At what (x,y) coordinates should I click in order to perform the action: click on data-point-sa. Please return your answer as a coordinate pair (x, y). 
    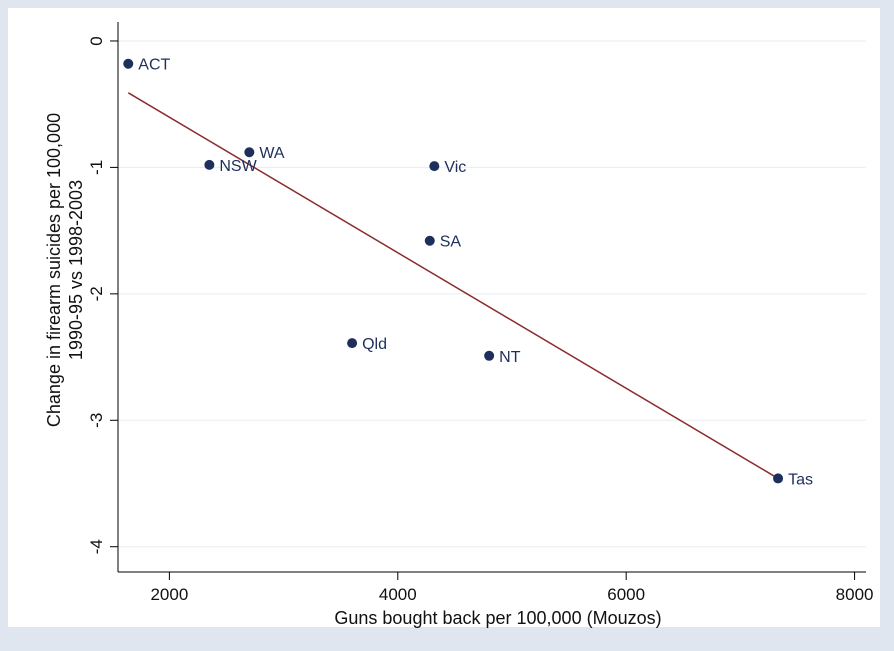
    Looking at the image, I should click on (429, 240).